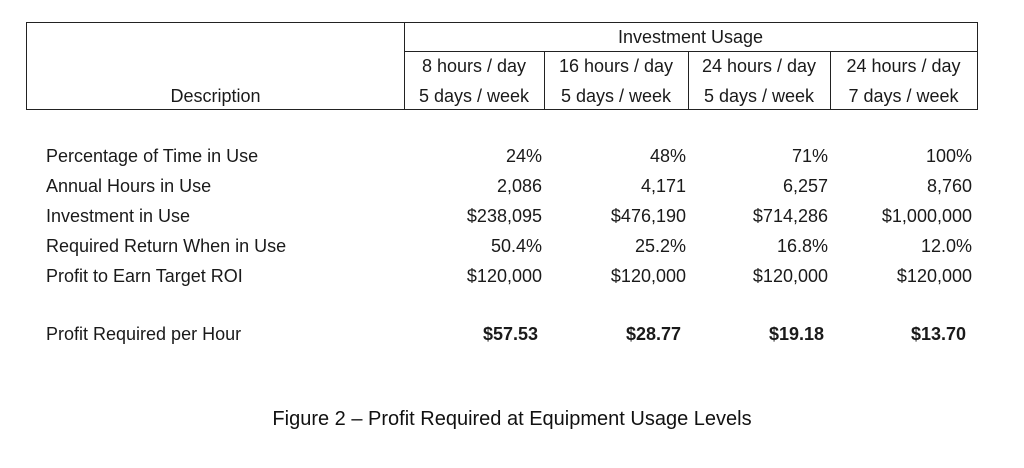 The width and height of the screenshot is (1024, 468). I want to click on group-header: Investment Usage, so click(690, 37).